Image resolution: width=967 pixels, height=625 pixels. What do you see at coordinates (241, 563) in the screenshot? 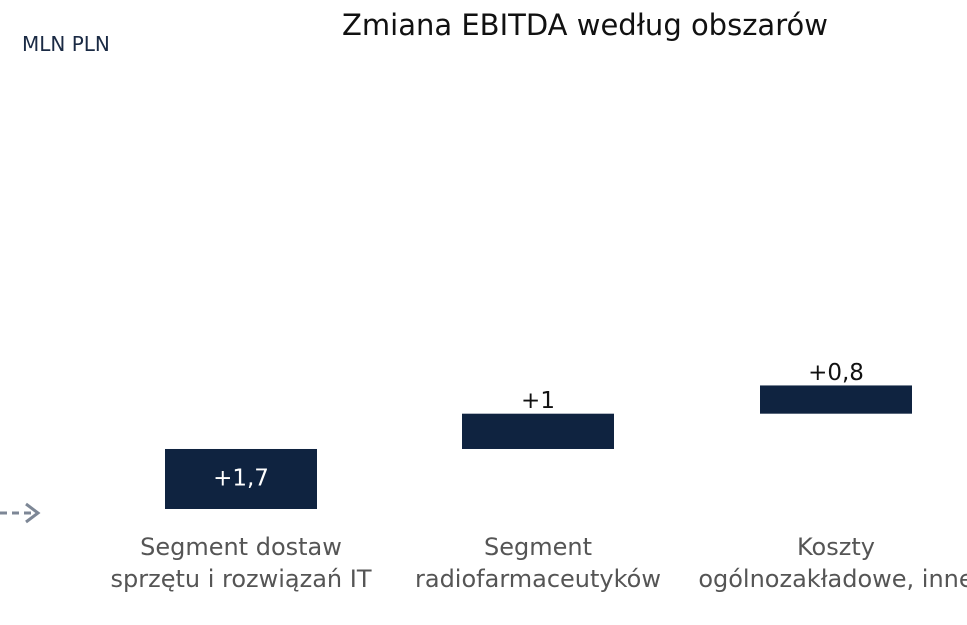
I see `category-label: Segment dostaw sprzętu i rozwiązań IT` at bounding box center [241, 563].